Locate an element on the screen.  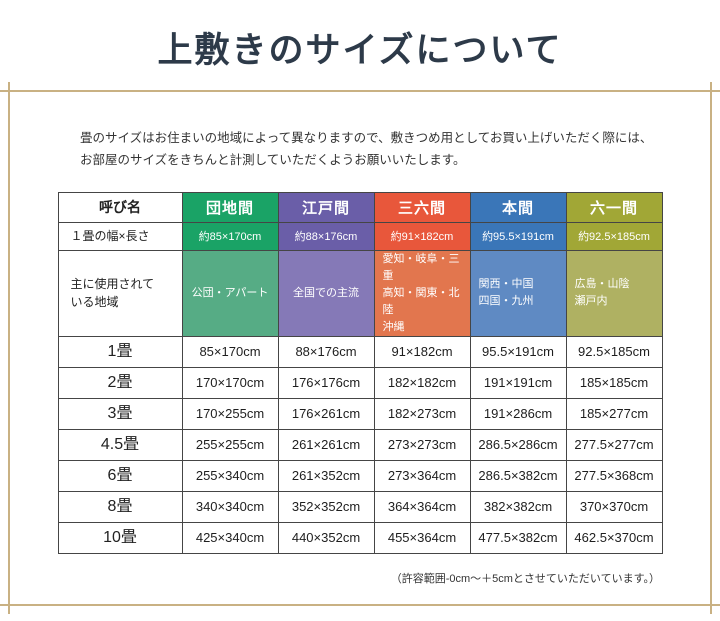
col-header-edoma: 江戸間 is located at coordinates (326, 207).